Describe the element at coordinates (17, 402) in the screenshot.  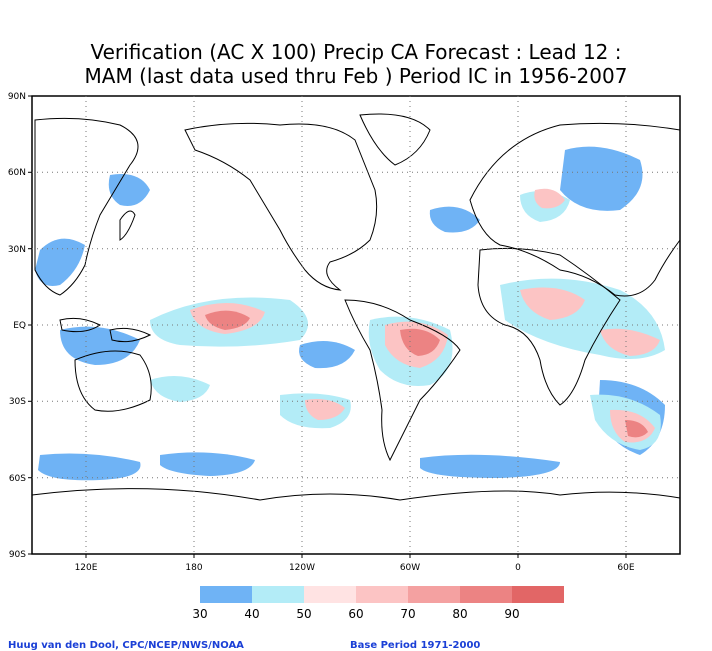
I see `lat-label-30s: 30S` at that location.